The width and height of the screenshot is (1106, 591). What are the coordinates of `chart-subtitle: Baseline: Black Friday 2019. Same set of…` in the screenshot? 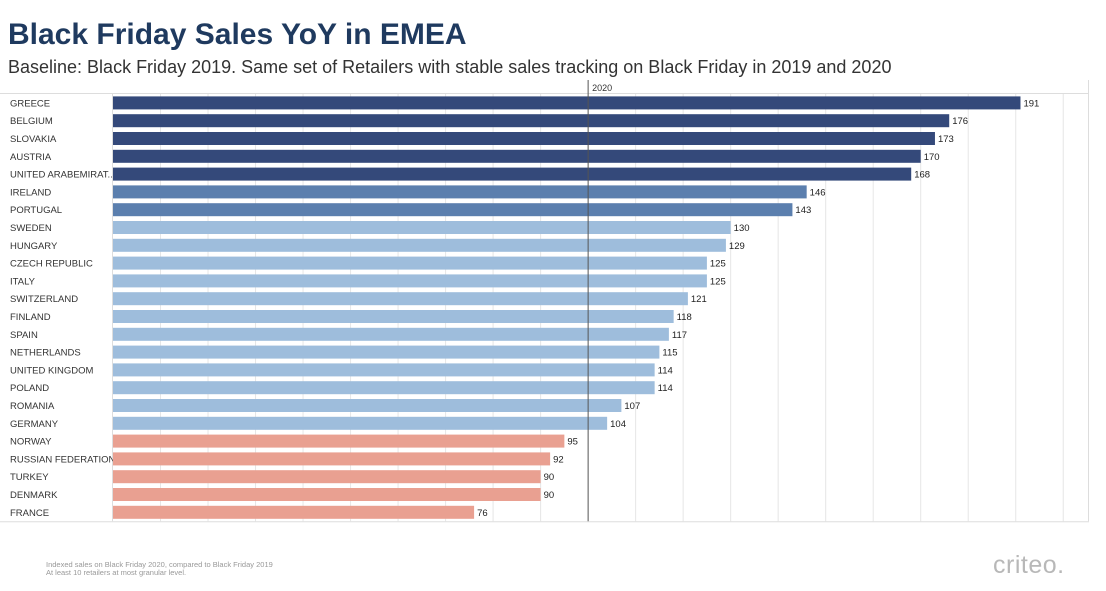 It's located at (450, 67).